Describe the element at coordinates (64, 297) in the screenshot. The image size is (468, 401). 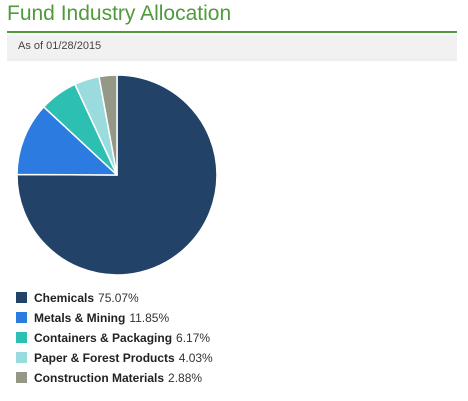
I see `legend-label: Chemicals` at that location.